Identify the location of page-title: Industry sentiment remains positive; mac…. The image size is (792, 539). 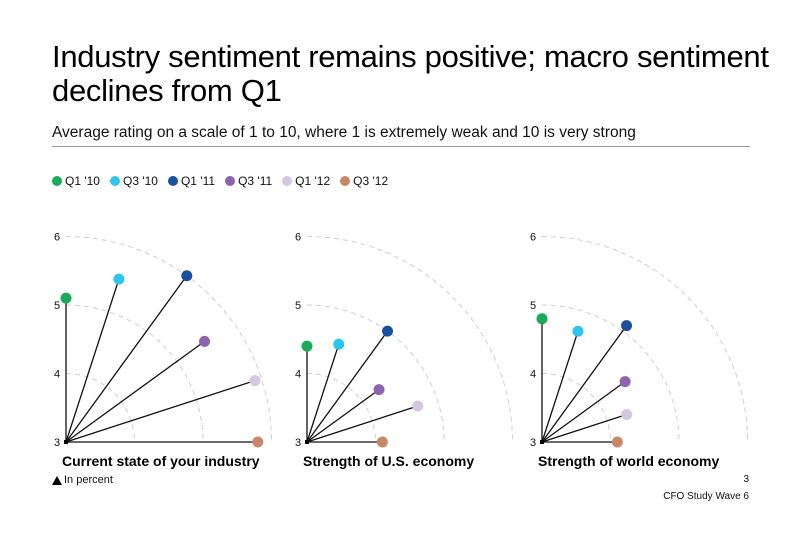
(410, 73).